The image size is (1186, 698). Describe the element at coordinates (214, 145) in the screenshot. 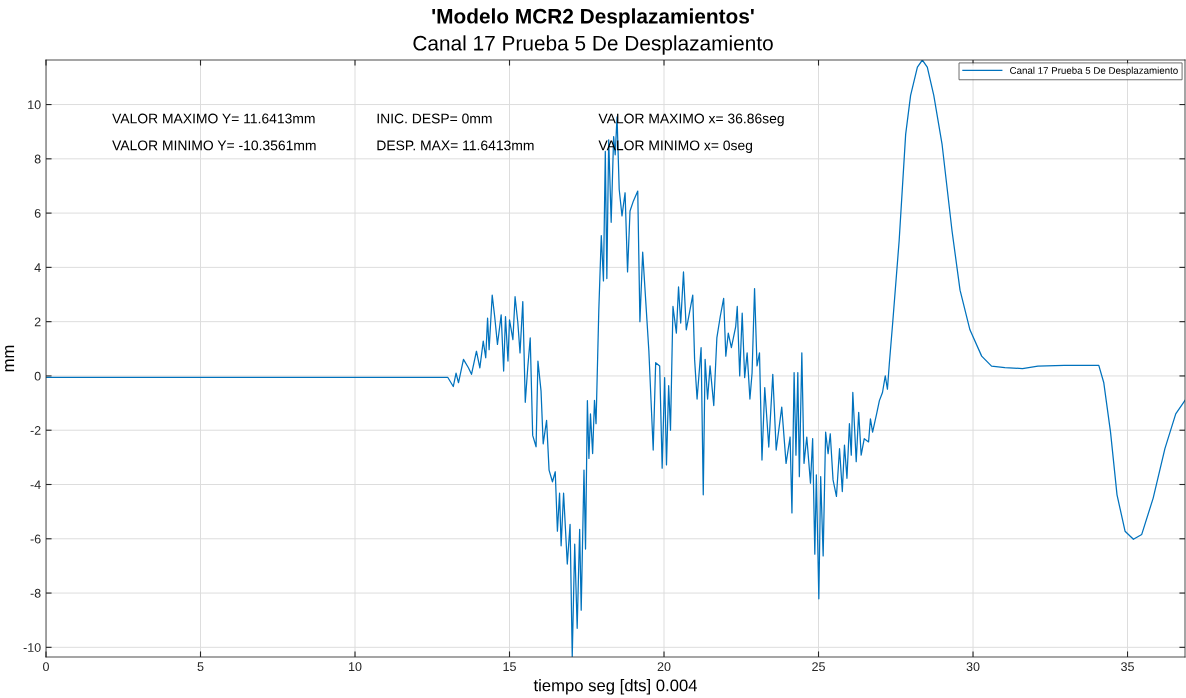

I see `annotation: VALOR MINIMO Y= -10.3561mm` at that location.